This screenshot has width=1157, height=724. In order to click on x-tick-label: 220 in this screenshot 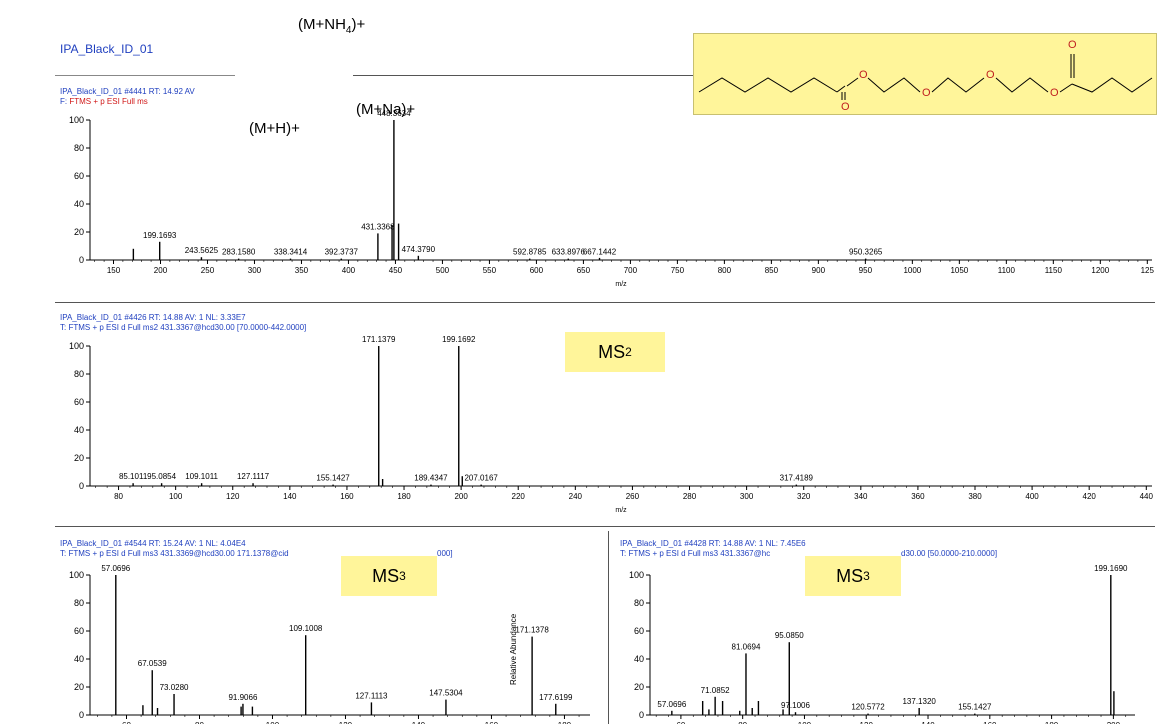, I will do `click(519, 496)`.